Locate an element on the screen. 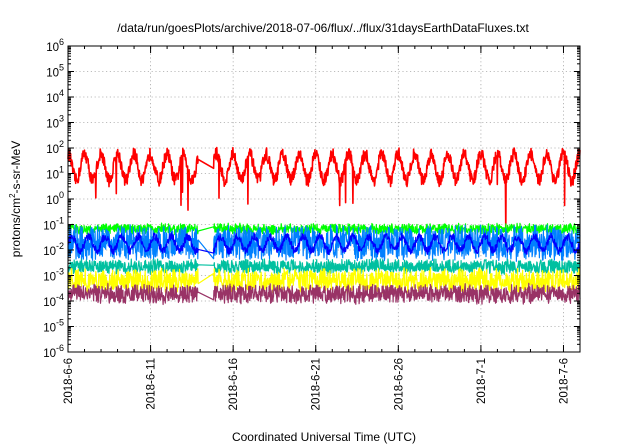  y-axis-label: protons/cm2-s-sr-MeV is located at coordinates (15, 199).